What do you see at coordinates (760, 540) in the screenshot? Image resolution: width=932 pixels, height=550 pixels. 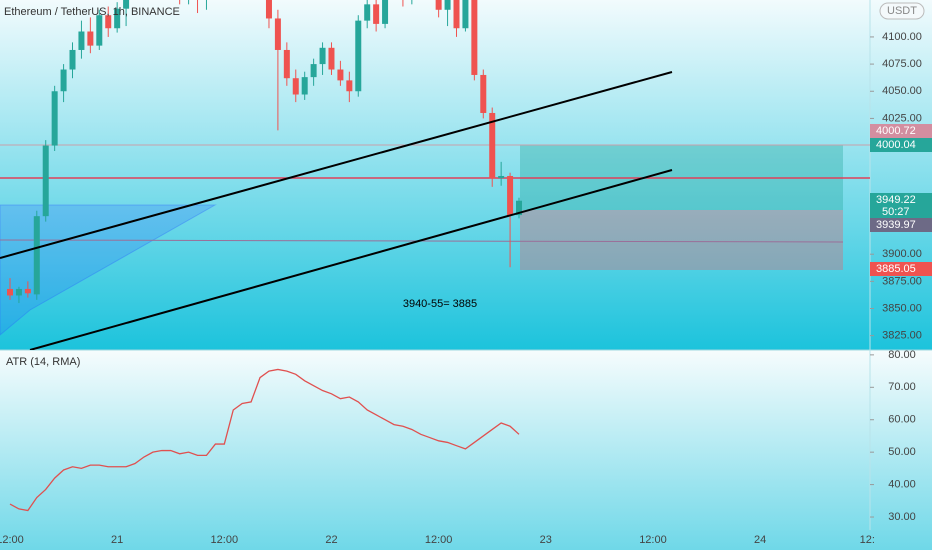 I see `x-tick-label: 24` at bounding box center [760, 540].